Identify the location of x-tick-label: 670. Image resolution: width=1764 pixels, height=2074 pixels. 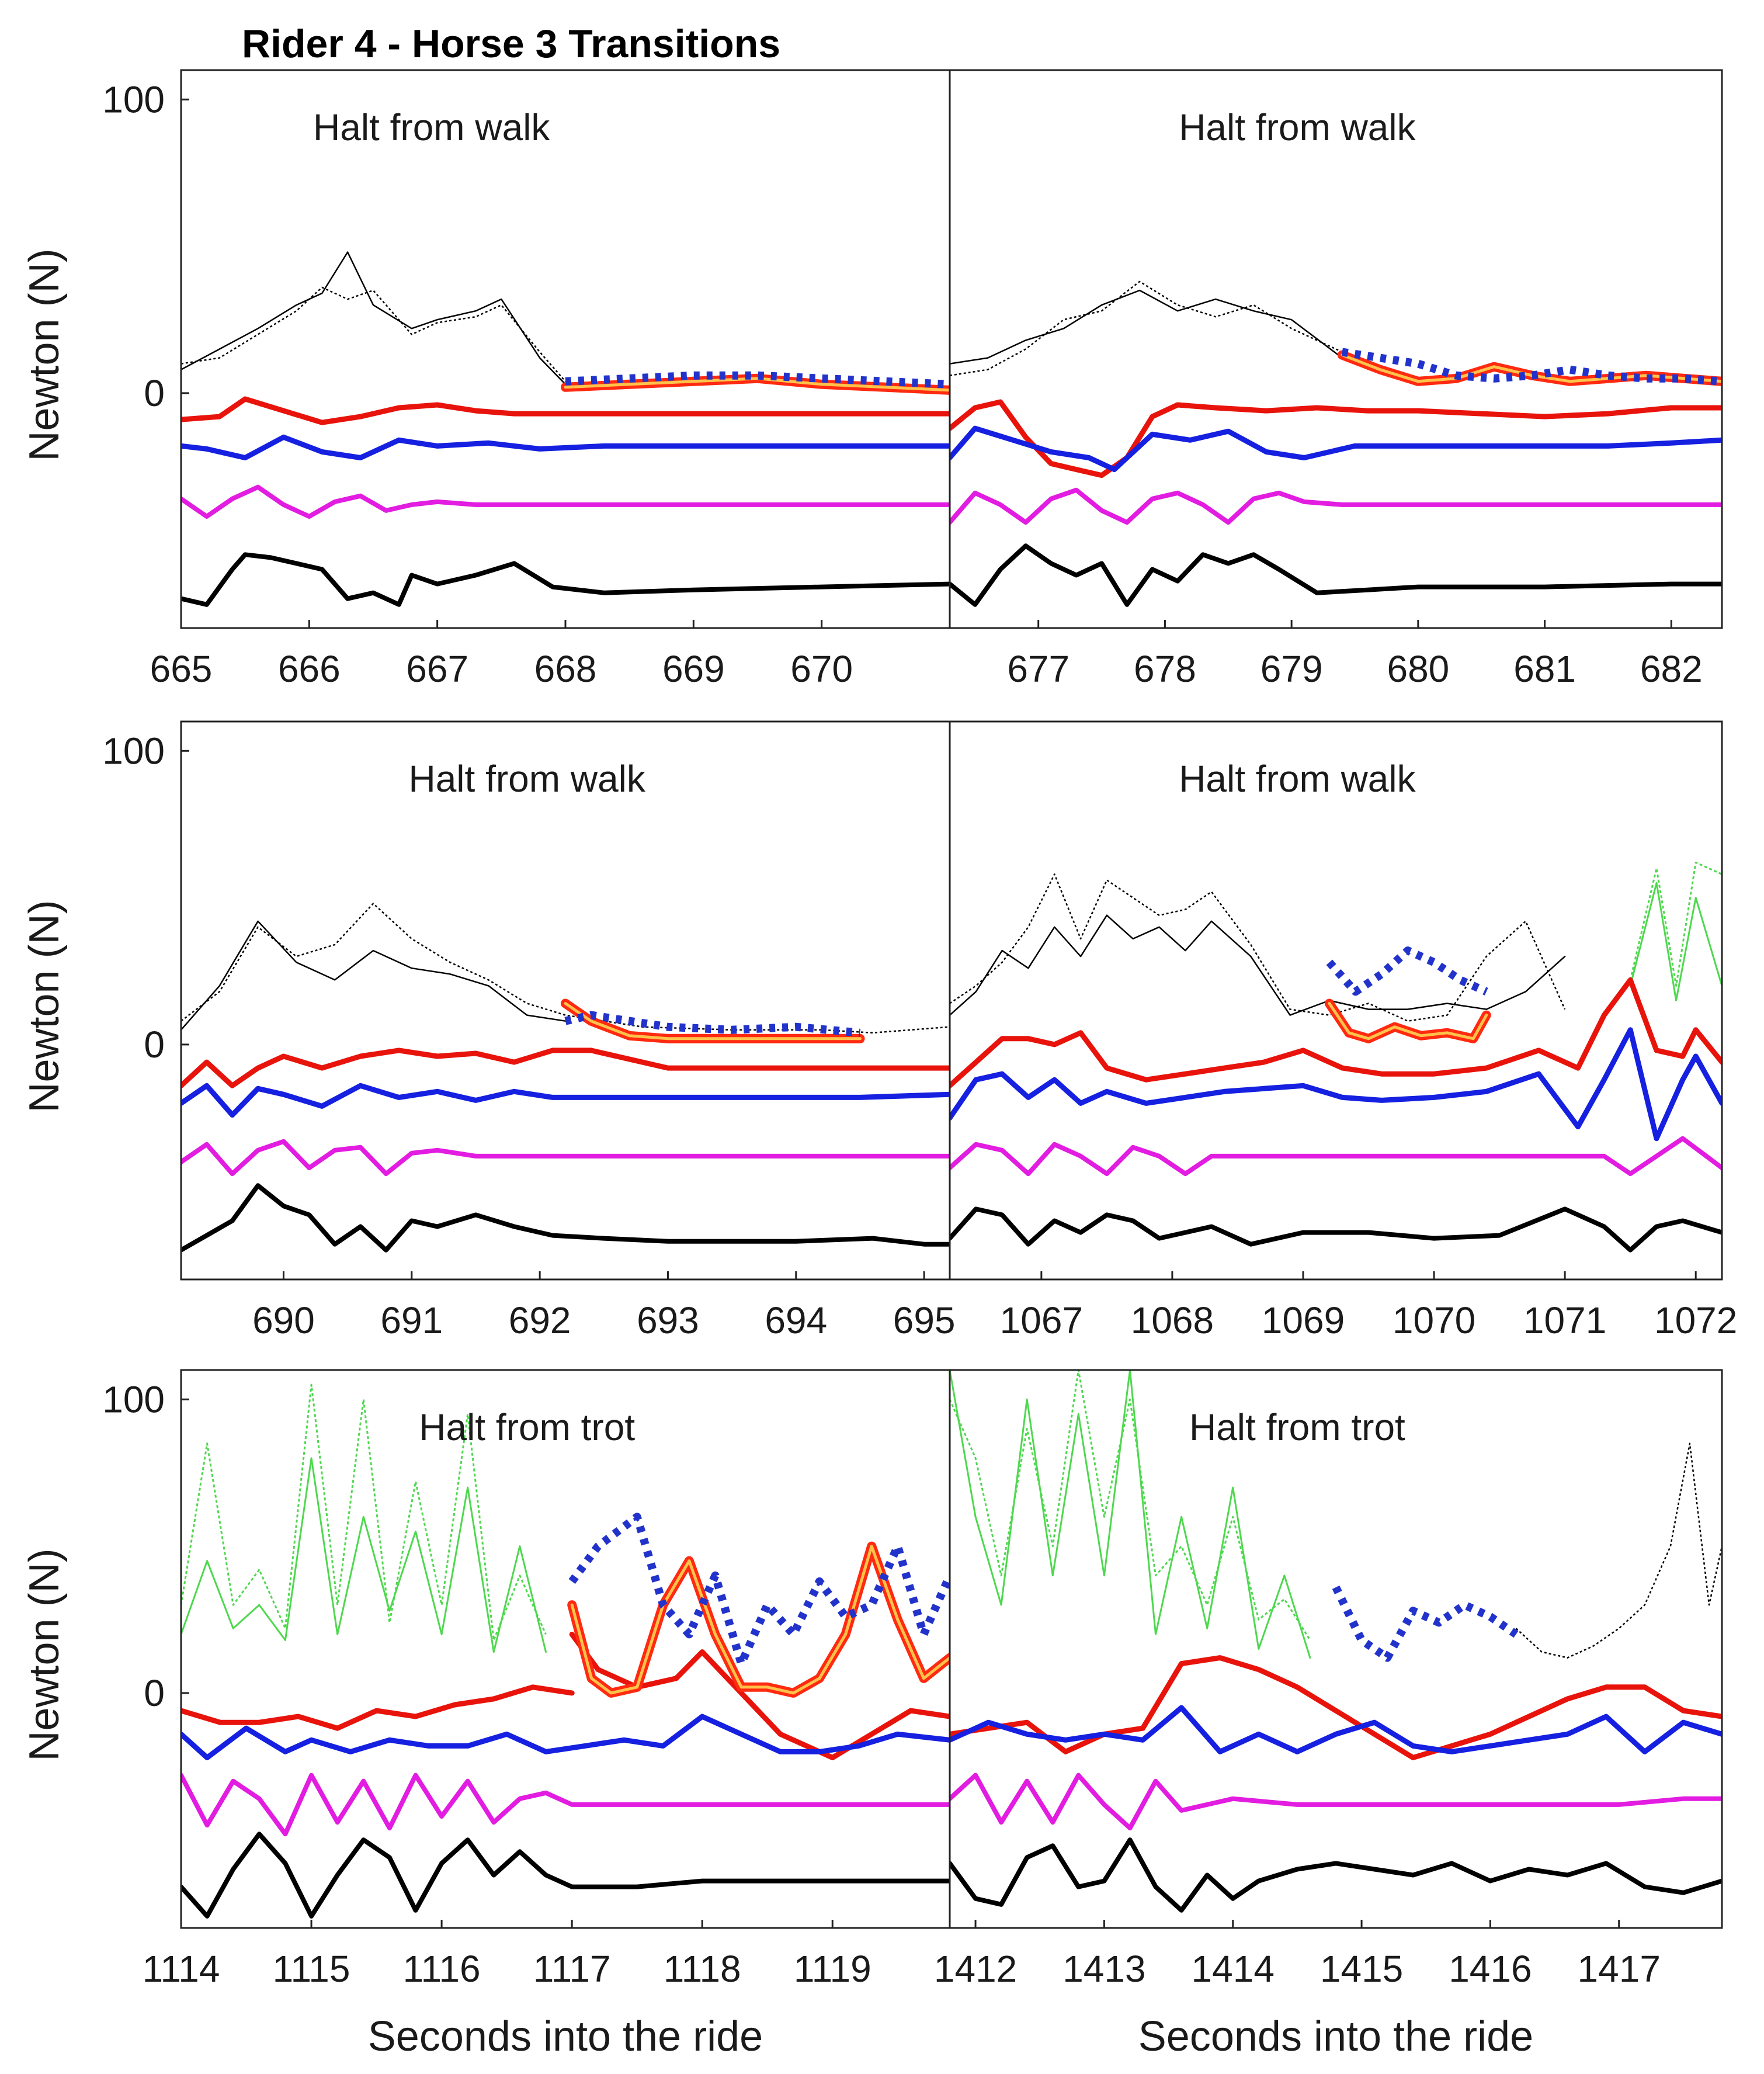
(821, 669).